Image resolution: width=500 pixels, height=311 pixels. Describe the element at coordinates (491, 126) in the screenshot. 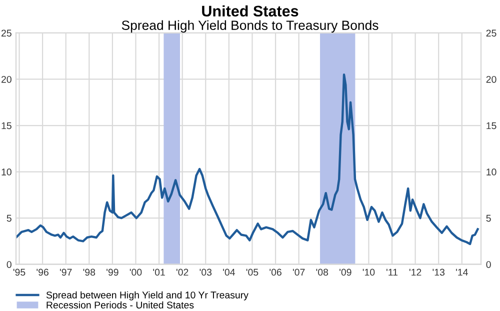

I see `y2-tick-label: 15` at that location.